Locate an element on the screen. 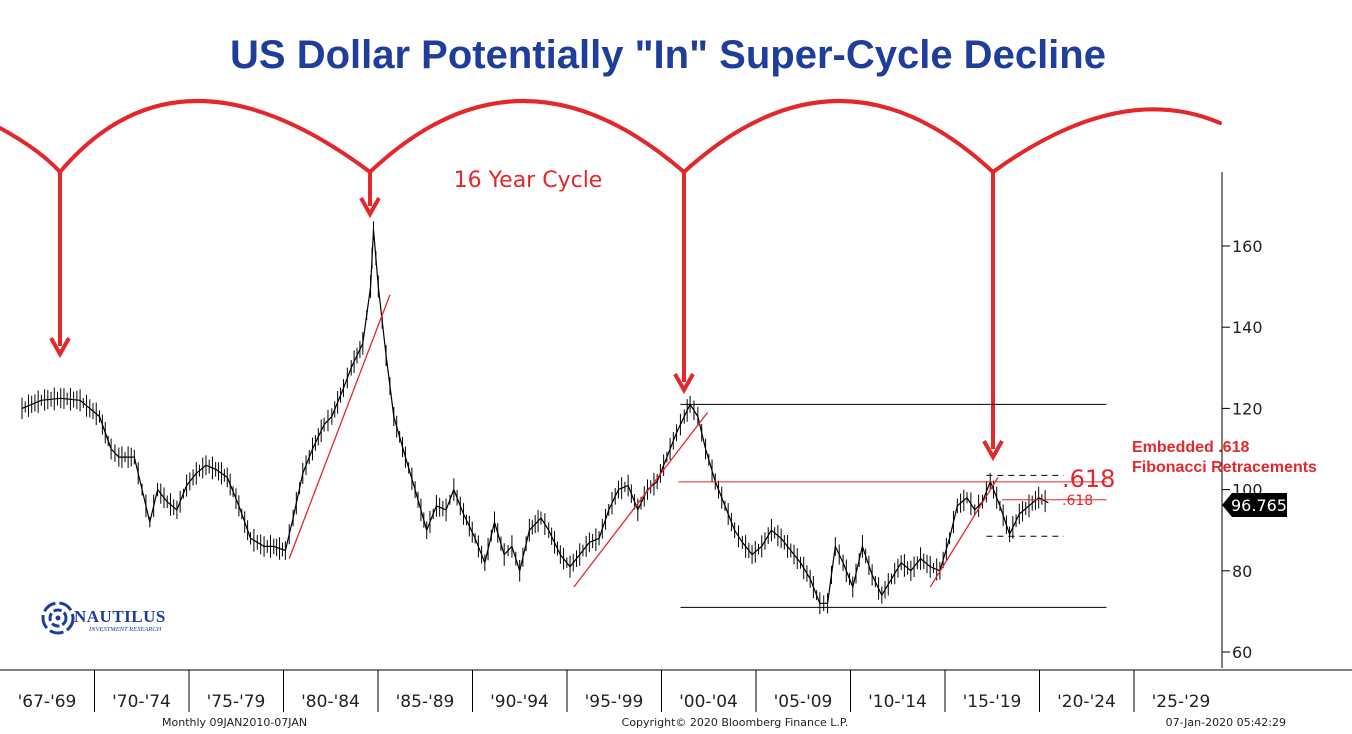 The width and height of the screenshot is (1352, 734). embedded-label-line2: Fibonacci Retracements is located at coordinates (1224, 467).